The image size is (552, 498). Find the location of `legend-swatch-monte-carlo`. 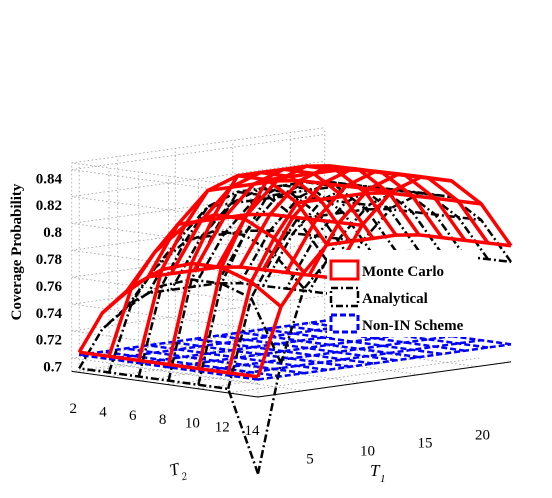

legend-swatch-monte-carlo is located at coordinates (344, 270).